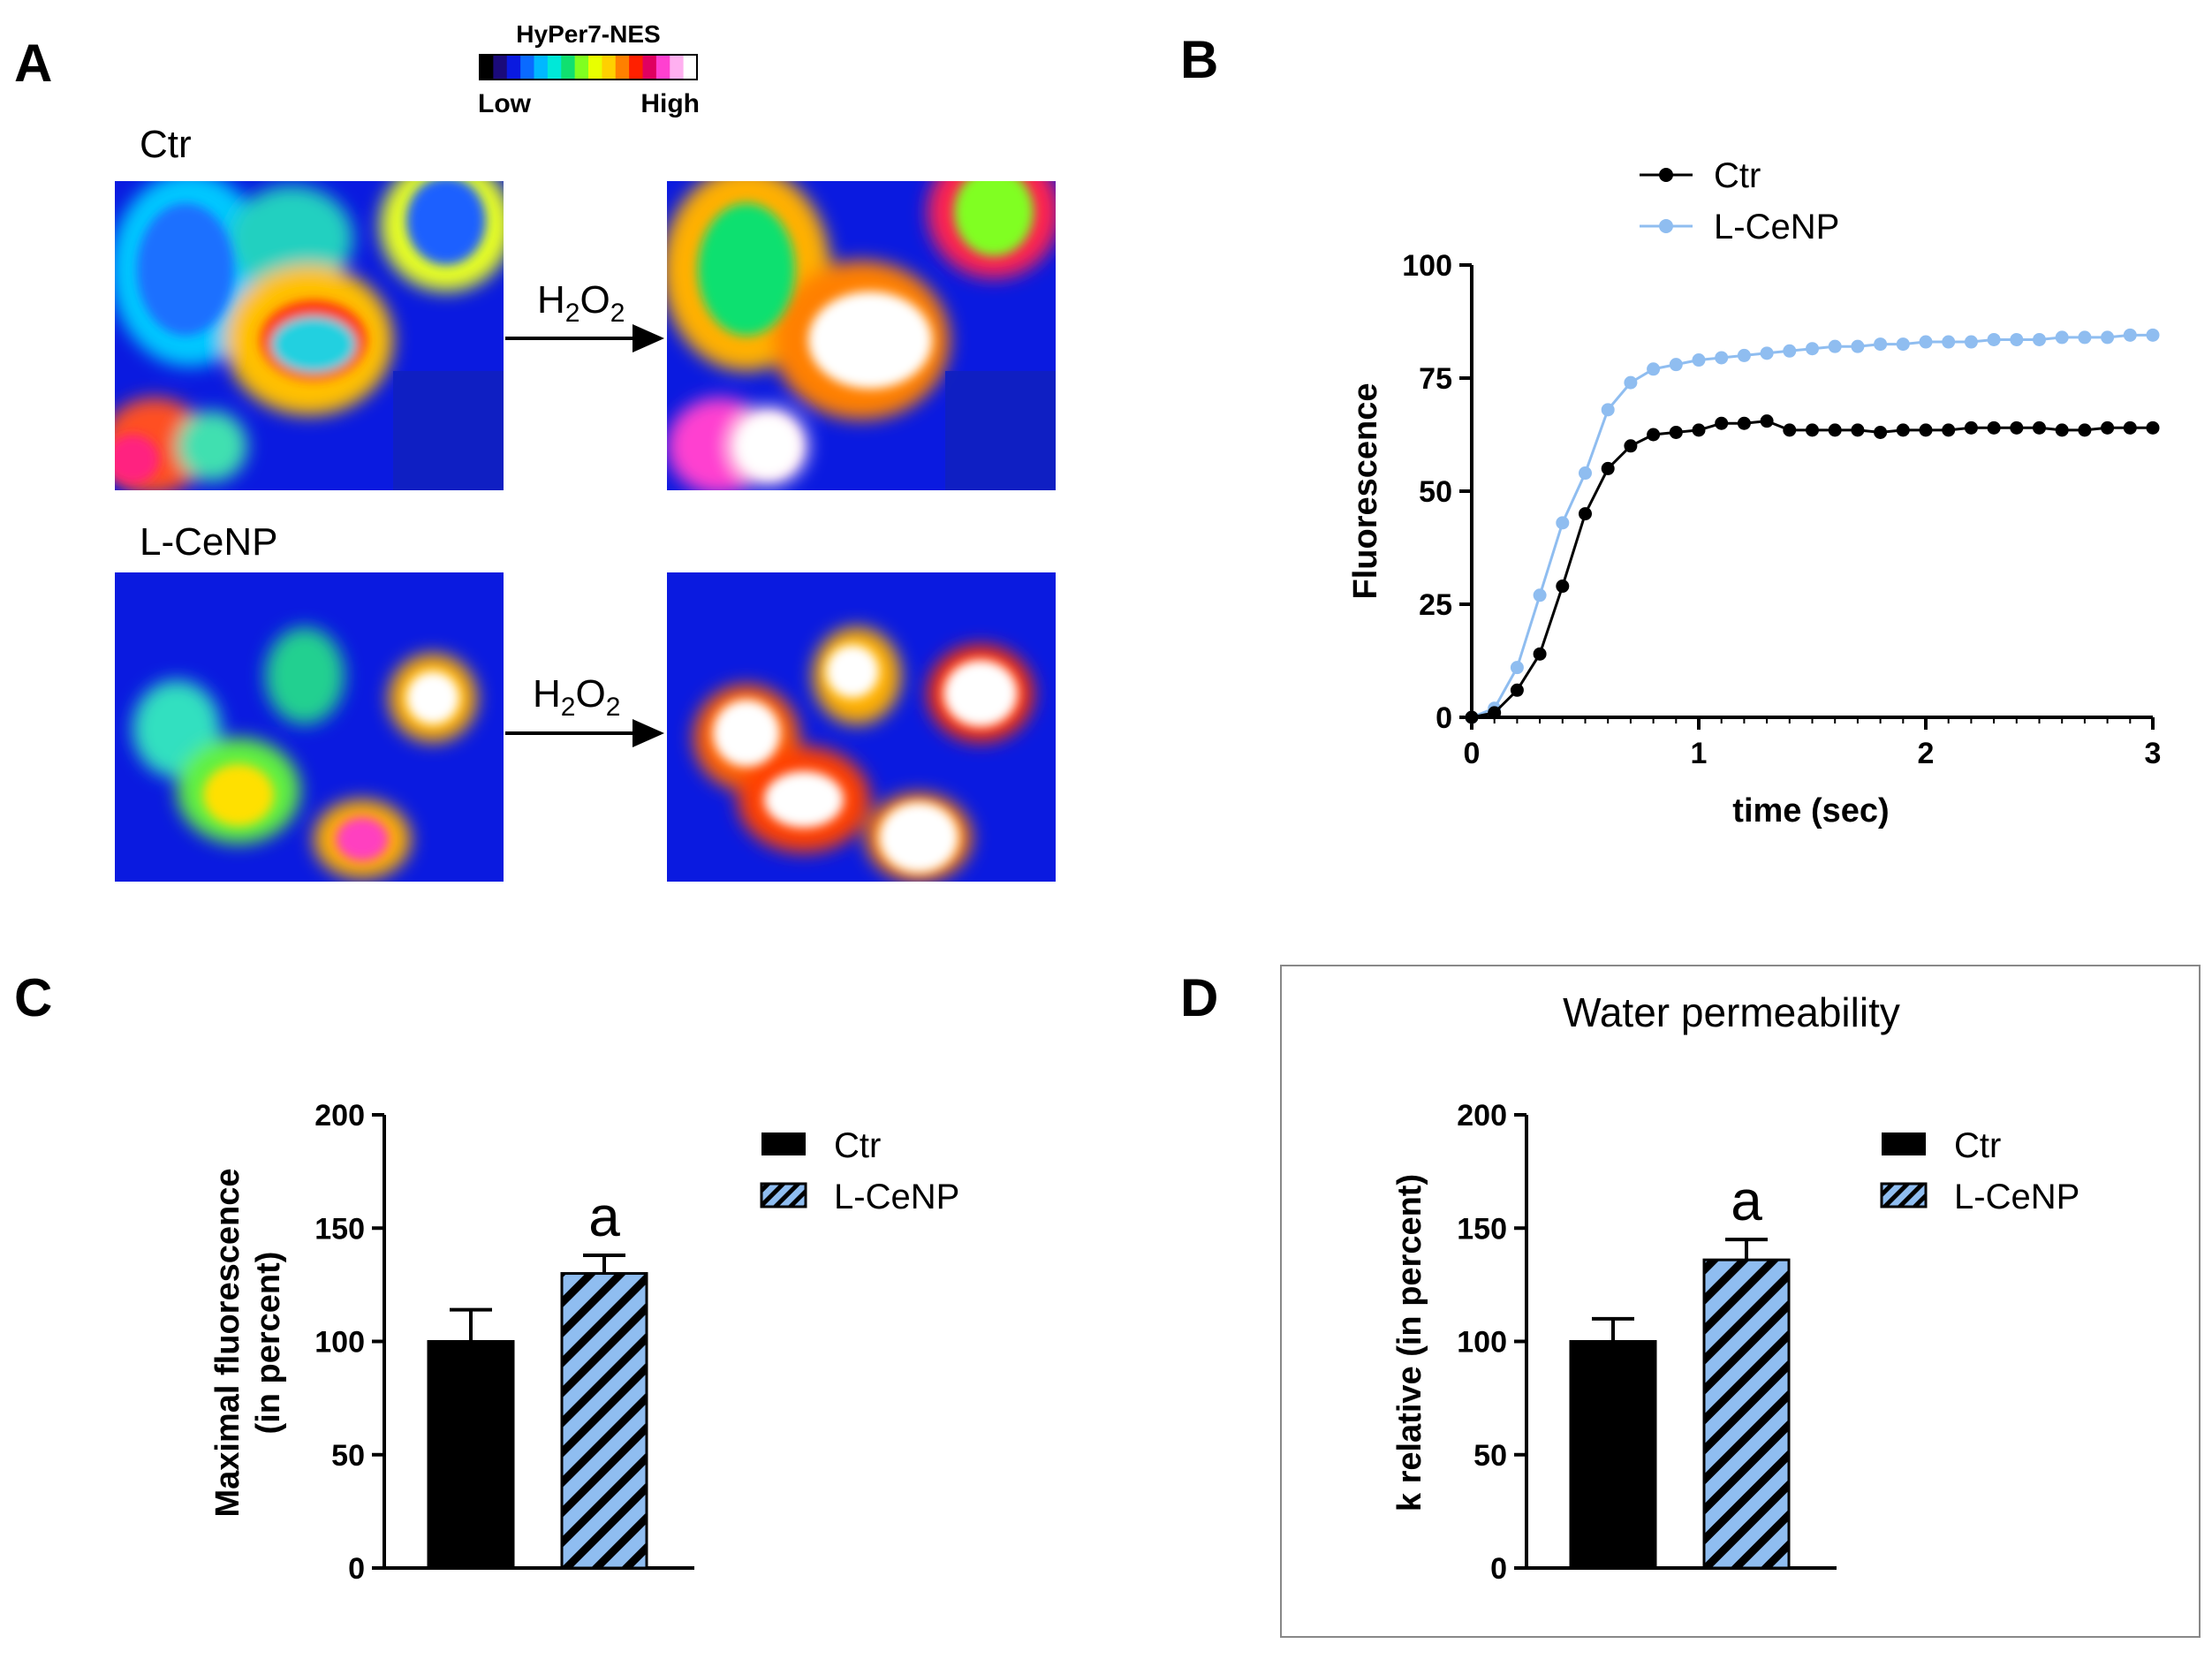 The height and width of the screenshot is (1659, 2212). Describe the element at coordinates (1365, 491) in the screenshot. I see `y-axis-label-b: Fluorescence` at that location.